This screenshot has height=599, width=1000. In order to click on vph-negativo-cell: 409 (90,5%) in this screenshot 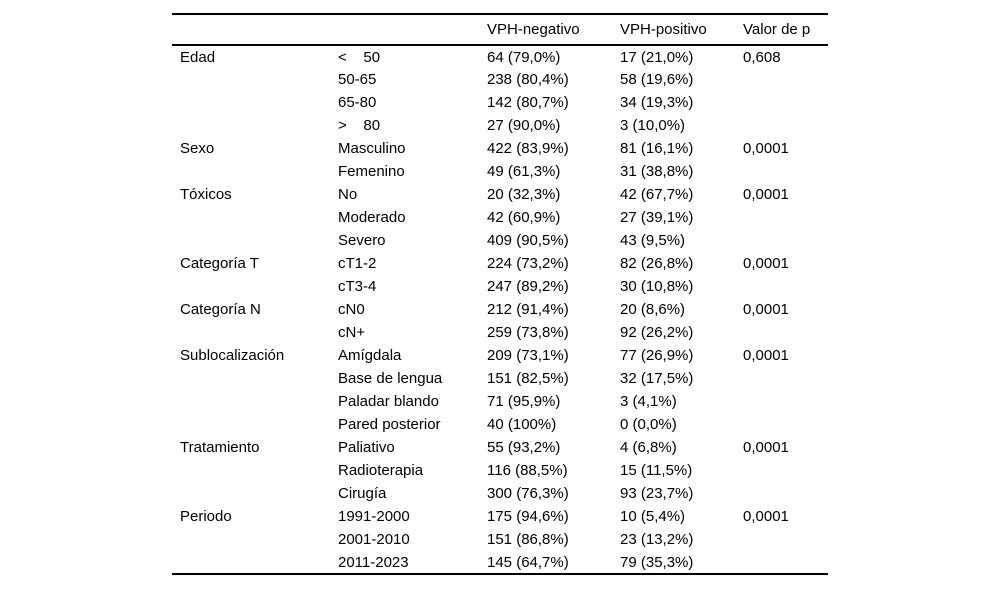, I will do `click(528, 240)`.